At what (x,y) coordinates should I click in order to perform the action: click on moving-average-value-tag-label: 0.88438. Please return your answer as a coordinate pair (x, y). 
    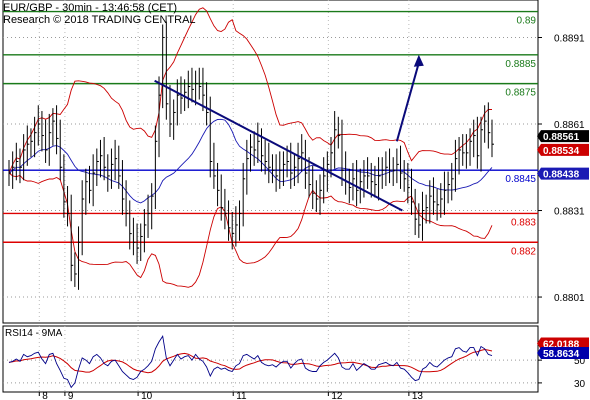
    Looking at the image, I should click on (561, 175).